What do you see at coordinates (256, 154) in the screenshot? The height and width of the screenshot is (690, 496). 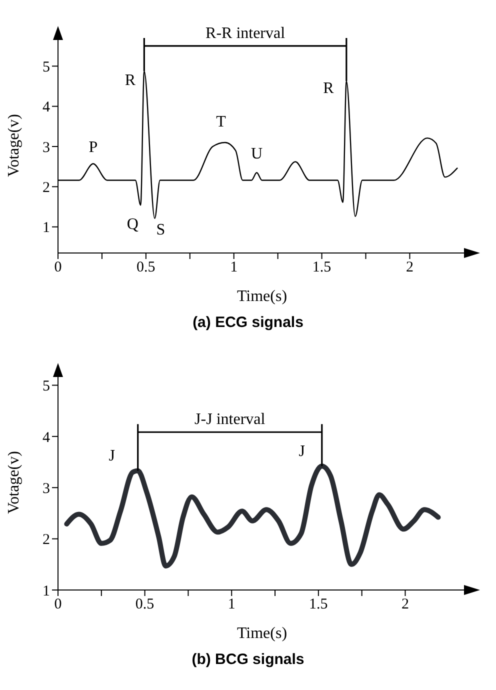 I see `annotation: U` at bounding box center [256, 154].